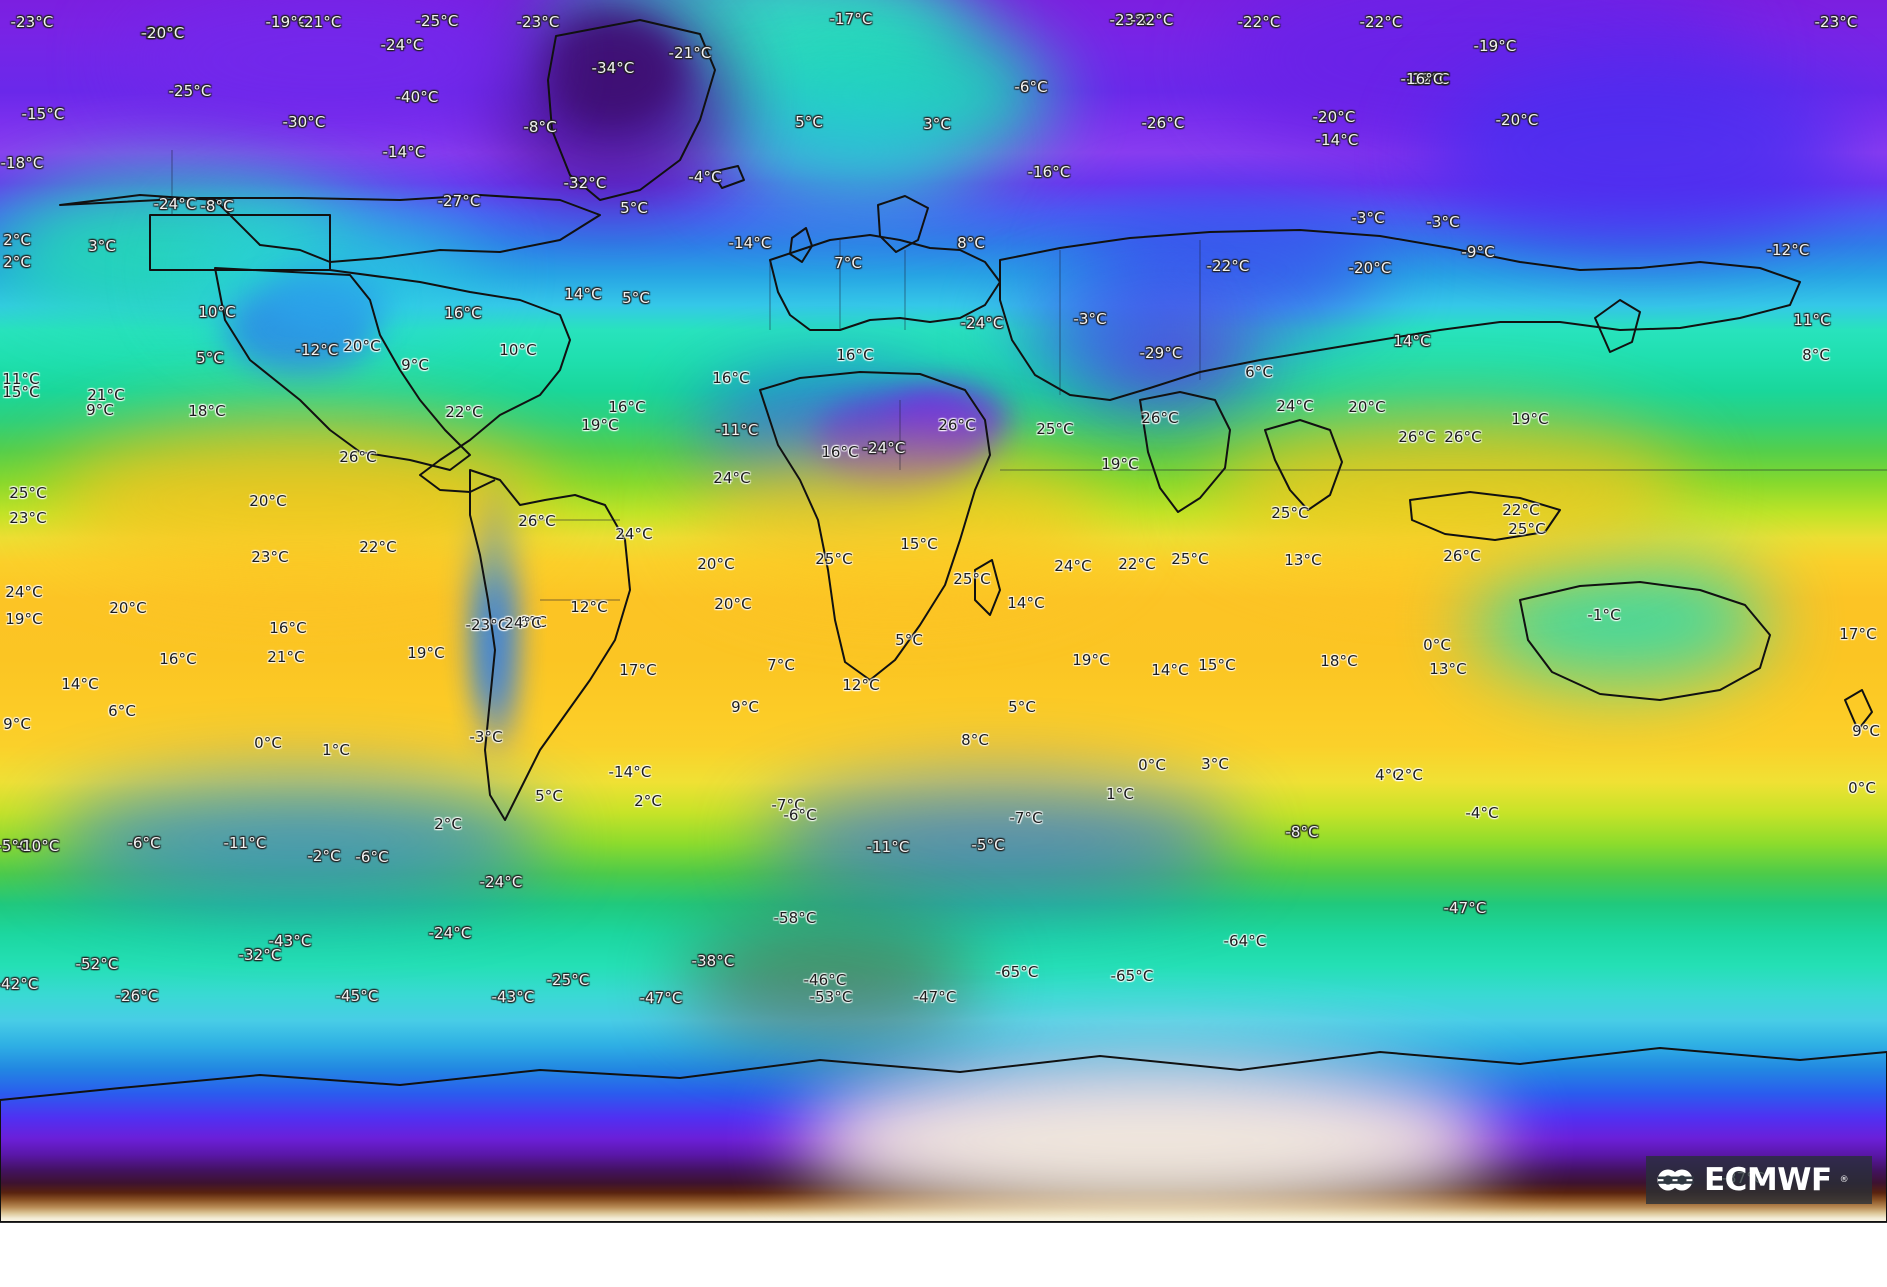 This screenshot has height=1287, width=1887. What do you see at coordinates (1768, 1179) in the screenshot?
I see `ecmwf-wordmark: ECMWF` at bounding box center [1768, 1179].